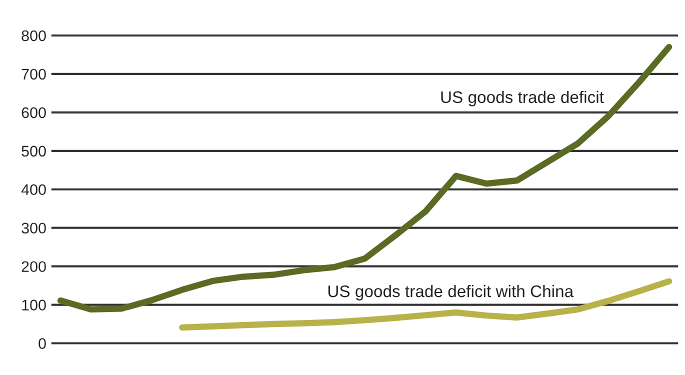  I want to click on y-tick-label: 600, so click(34, 112).